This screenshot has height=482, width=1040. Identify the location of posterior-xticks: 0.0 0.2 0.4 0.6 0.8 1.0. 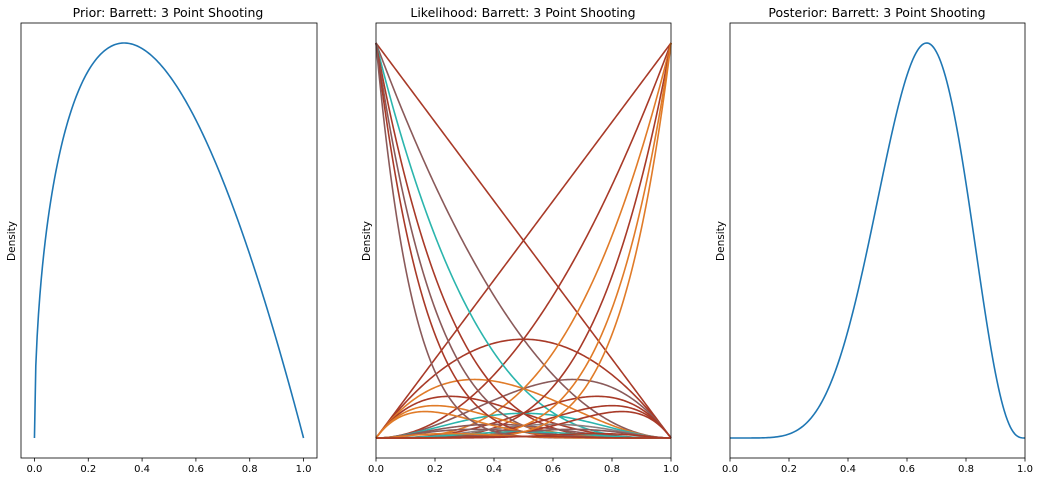
(877, 466).